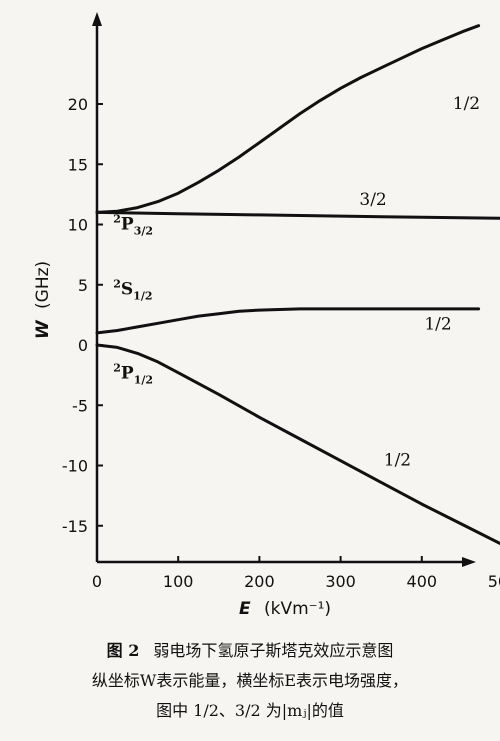 Image resolution: width=500 pixels, height=741 pixels. What do you see at coordinates (83, 285) in the screenshot?
I see `y-tick-label: 5` at bounding box center [83, 285].